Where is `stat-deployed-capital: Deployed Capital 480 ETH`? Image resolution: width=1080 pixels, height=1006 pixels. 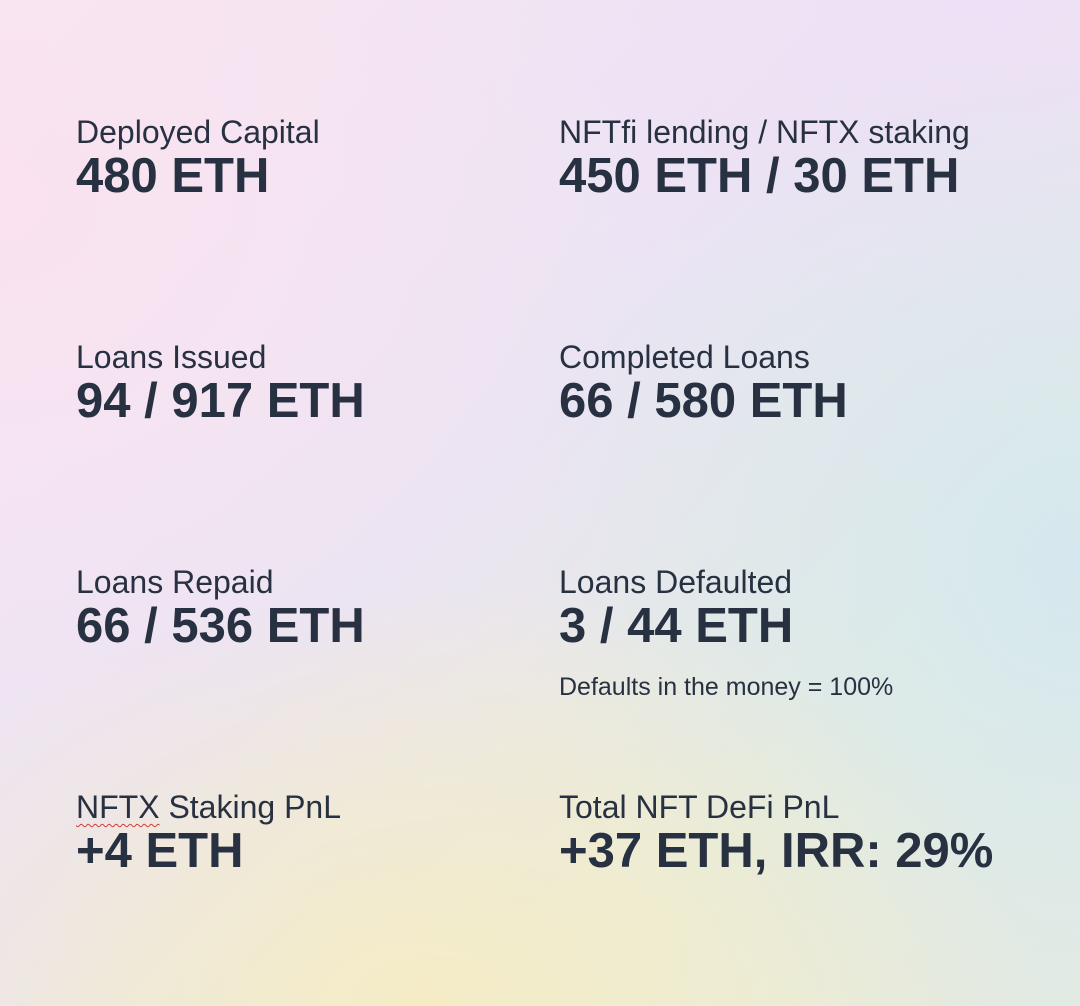
stat-deployed-capital: Deployed Capital 480 ETH is located at coordinates (198, 158).